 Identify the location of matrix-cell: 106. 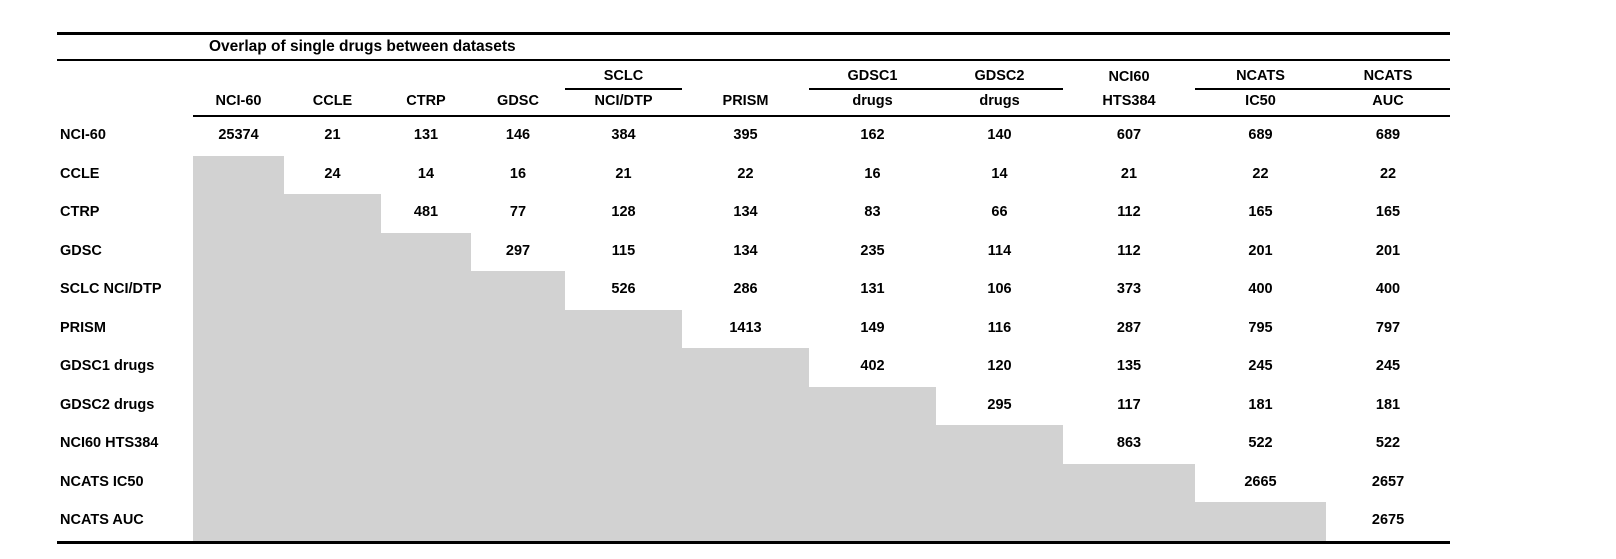
(999, 289).